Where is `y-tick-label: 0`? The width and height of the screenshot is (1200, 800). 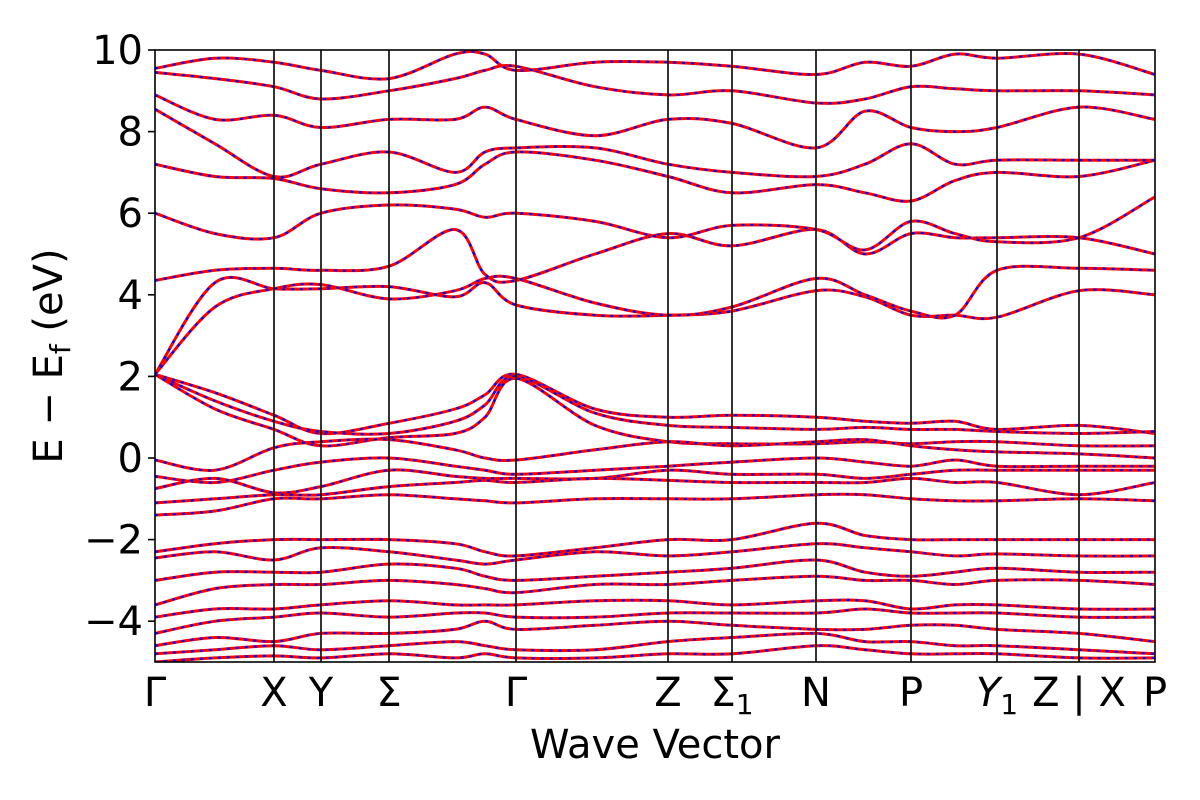 y-tick-label: 0 is located at coordinates (130, 459).